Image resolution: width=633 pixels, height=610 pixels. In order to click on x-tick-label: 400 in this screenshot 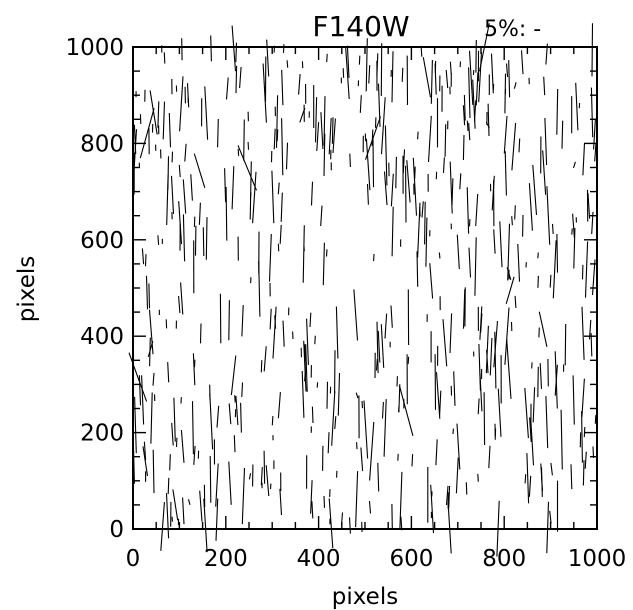, I will do `click(319, 559)`.